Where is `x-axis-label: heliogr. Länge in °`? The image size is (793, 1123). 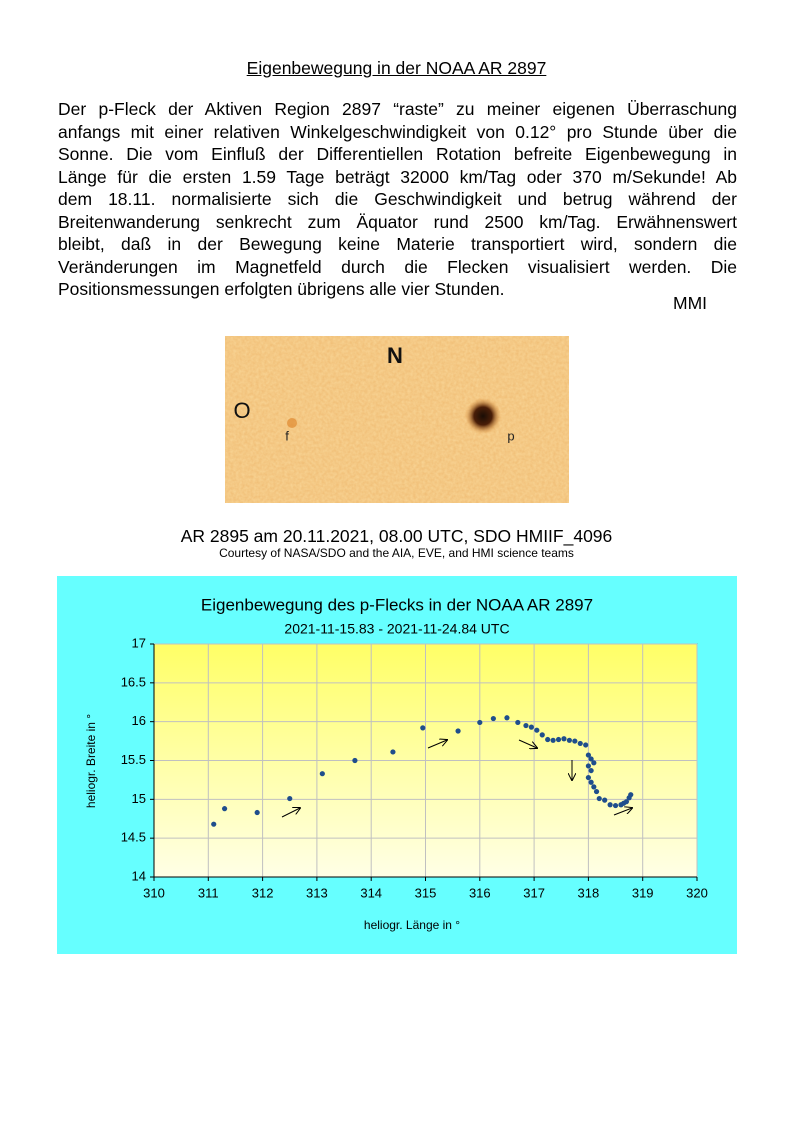 x-axis-label: heliogr. Länge in ° is located at coordinates (412, 925).